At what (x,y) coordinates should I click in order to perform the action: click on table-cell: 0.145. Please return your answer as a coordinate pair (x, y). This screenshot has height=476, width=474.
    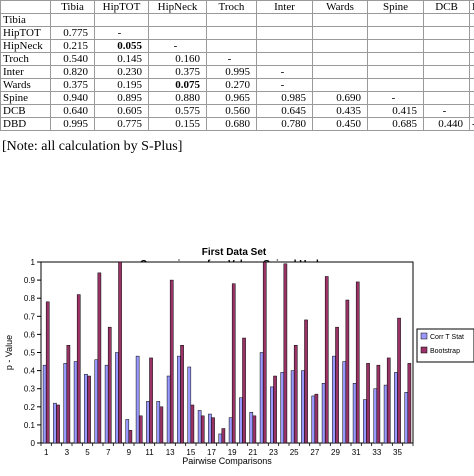
    Looking at the image, I should click on (122, 59).